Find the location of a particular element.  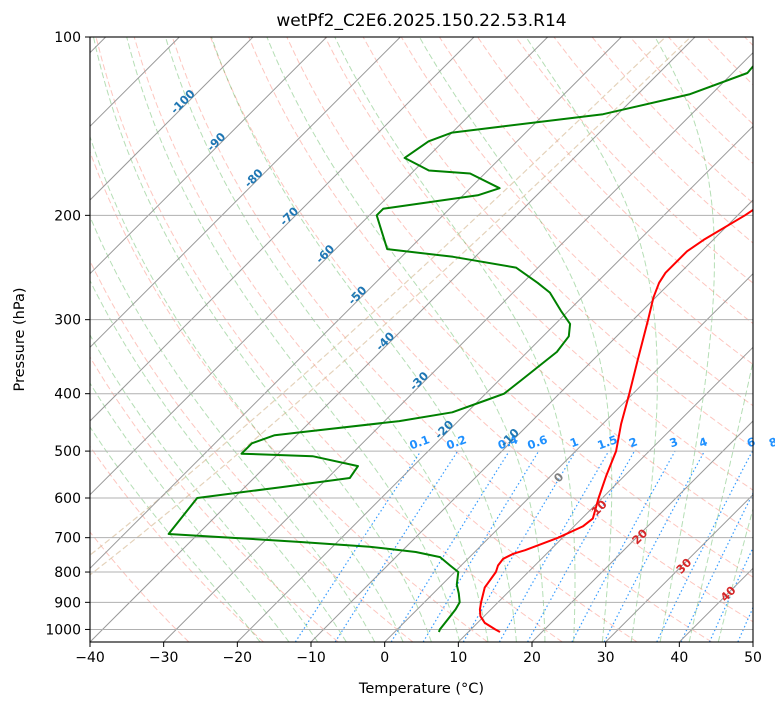

x-tick-label: 40 is located at coordinates (679, 658).